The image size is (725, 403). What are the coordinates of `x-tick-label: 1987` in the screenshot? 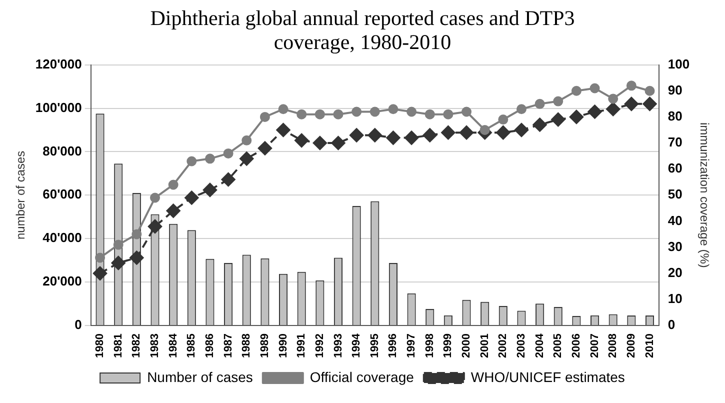 It's located at (228, 346).